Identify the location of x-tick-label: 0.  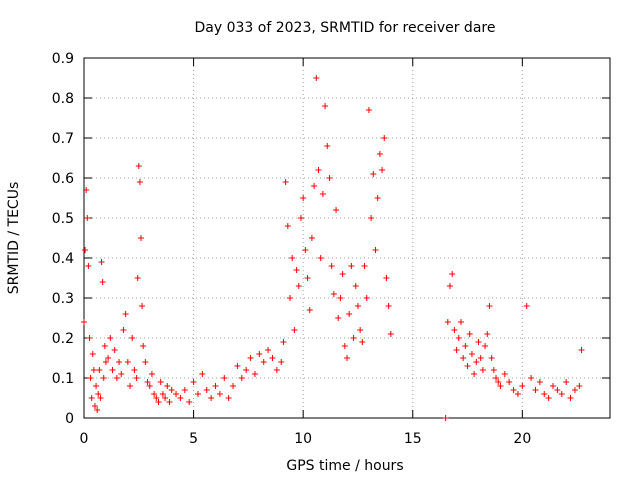
(84, 439).